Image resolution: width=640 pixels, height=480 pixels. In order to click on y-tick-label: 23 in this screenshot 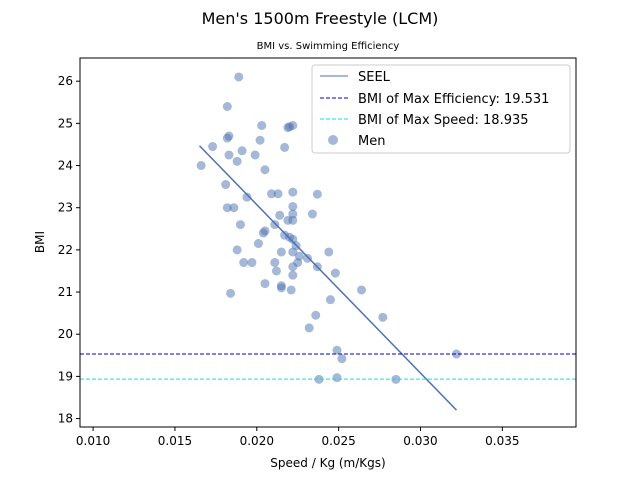, I will do `click(65, 208)`.